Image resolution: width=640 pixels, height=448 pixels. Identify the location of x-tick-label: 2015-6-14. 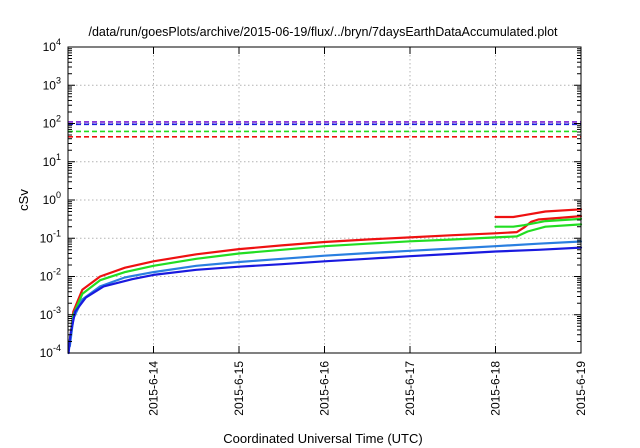
(154, 388).